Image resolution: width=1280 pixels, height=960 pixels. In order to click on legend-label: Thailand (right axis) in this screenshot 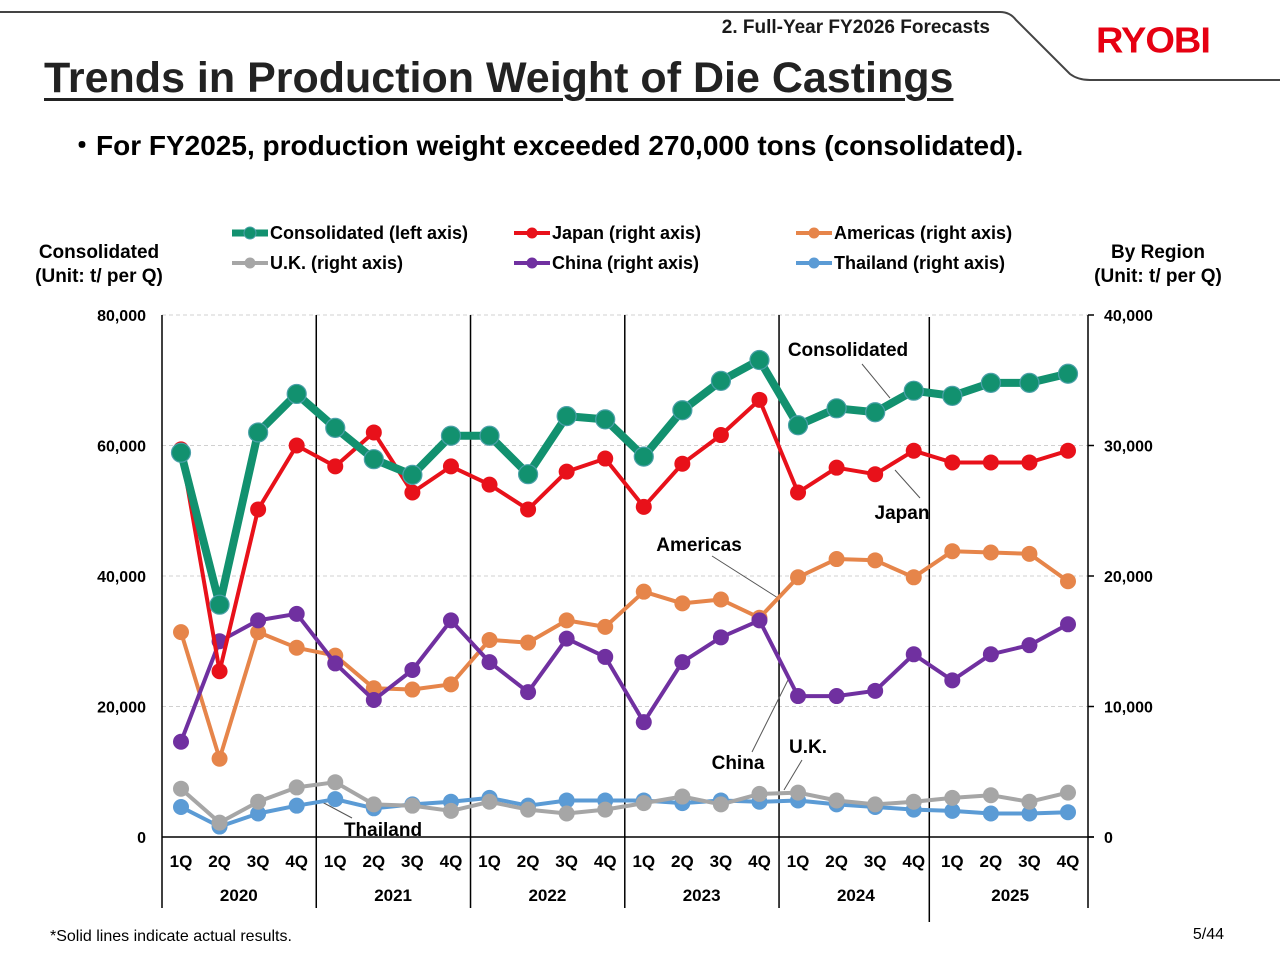, I will do `click(919, 263)`.